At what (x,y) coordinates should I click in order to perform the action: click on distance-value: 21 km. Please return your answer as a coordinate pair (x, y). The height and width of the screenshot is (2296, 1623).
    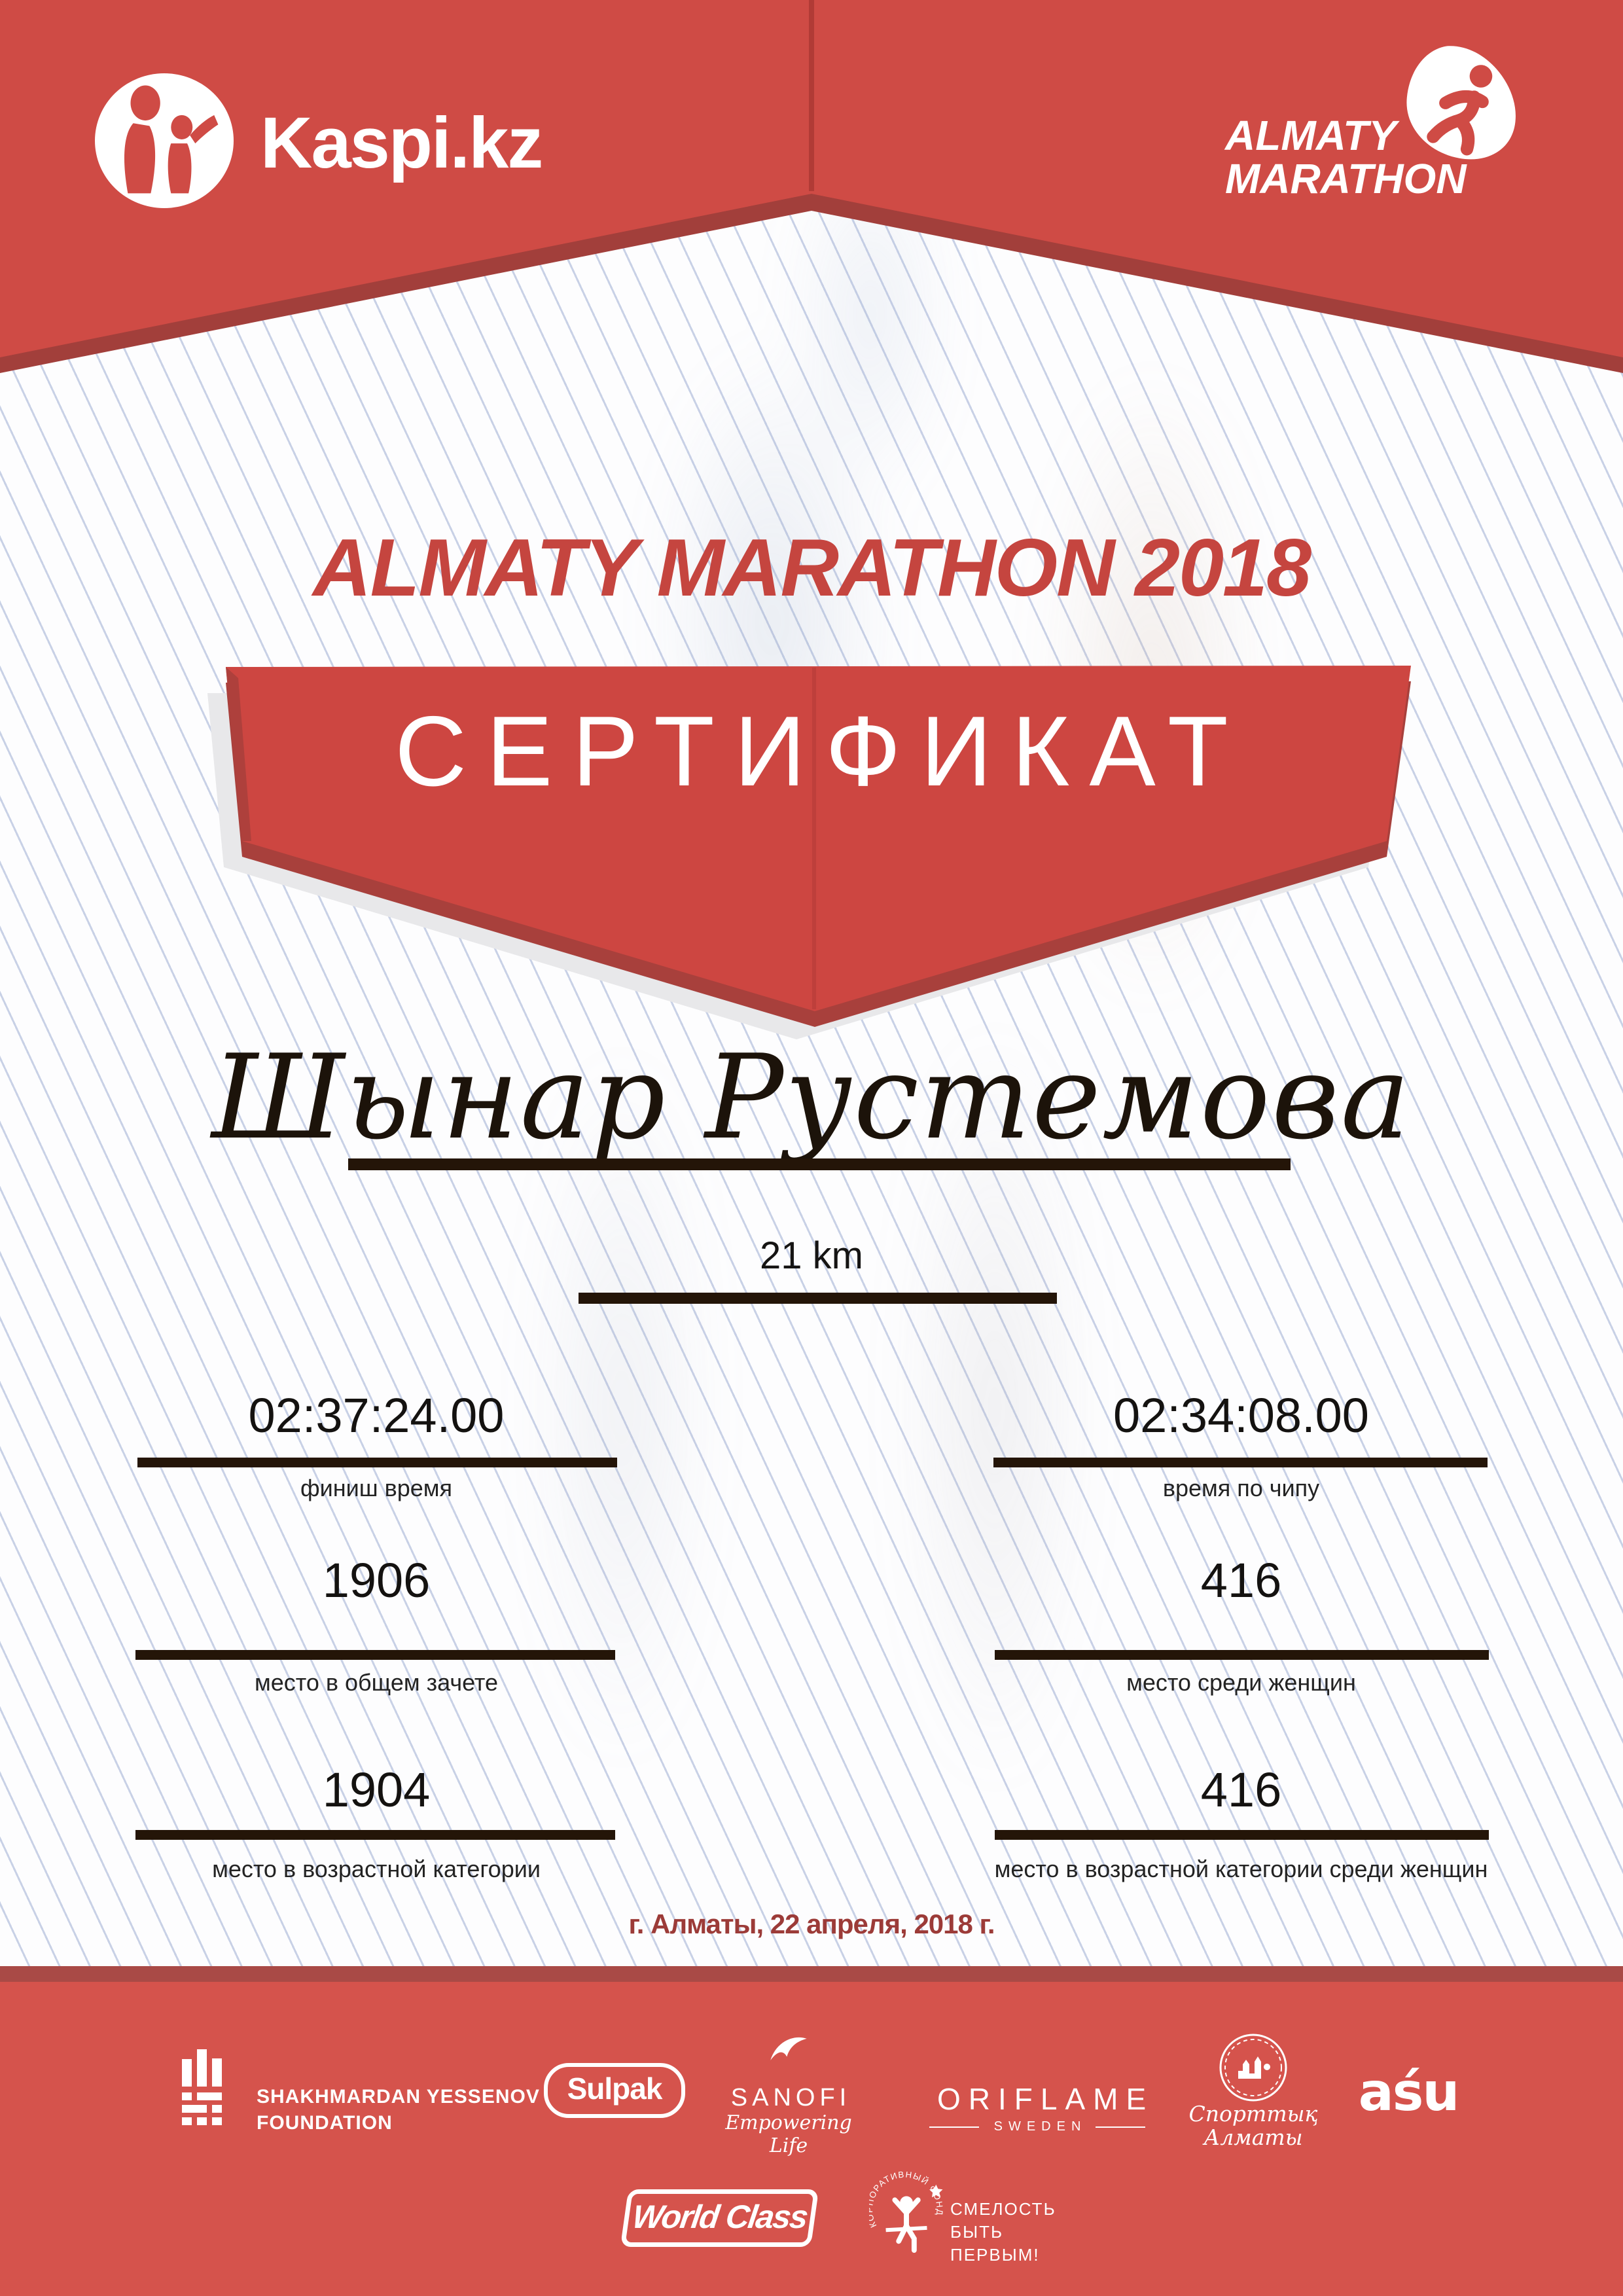
    Looking at the image, I should click on (811, 1255).